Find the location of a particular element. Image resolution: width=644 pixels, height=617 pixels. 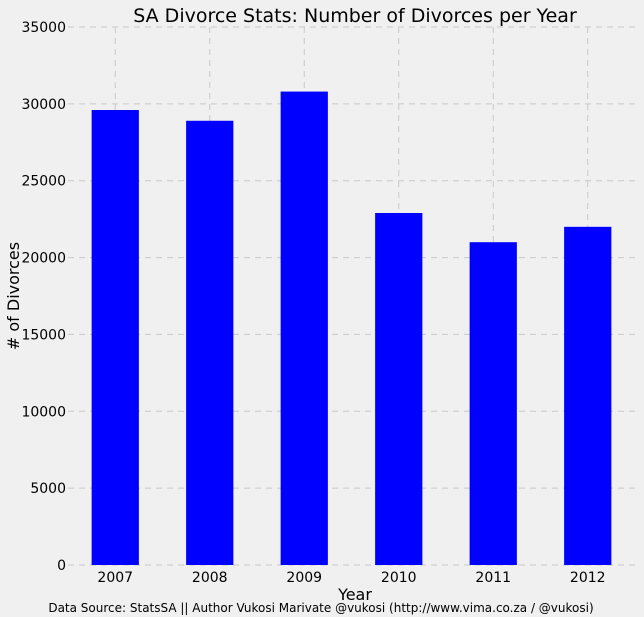

y-tick-label: 10000 is located at coordinates (43, 412).